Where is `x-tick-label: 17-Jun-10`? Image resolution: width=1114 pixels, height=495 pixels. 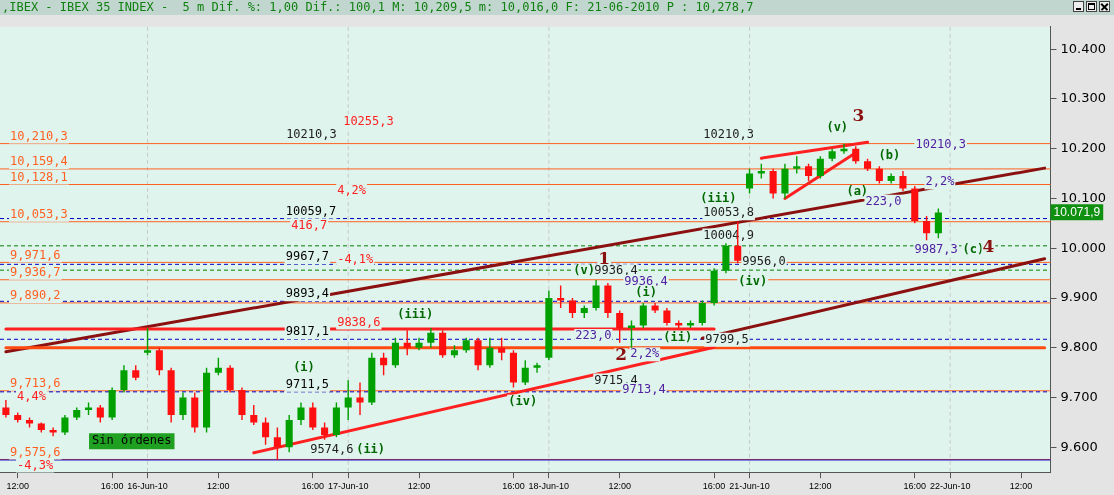 x-tick-label: 17-Jun-10 is located at coordinates (348, 486).